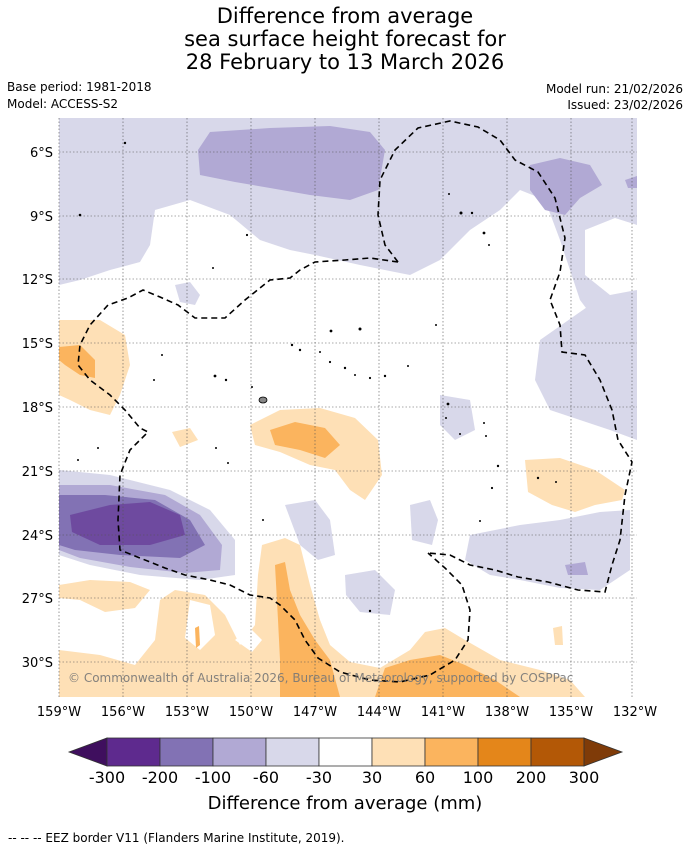 The height and width of the screenshot is (850, 690). Describe the element at coordinates (160, 777) in the screenshot. I see `colorbar-tick: -200` at that location.